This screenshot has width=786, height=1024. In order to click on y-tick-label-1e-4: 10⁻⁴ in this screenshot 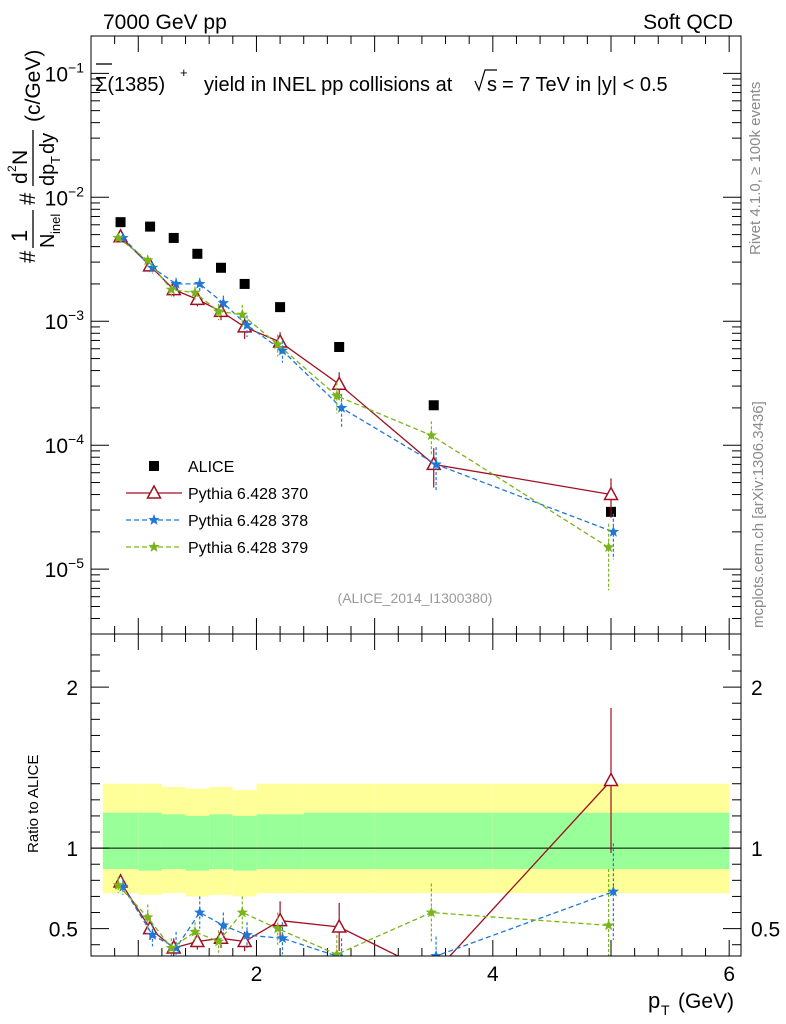, I will do `click(65, 444)`.